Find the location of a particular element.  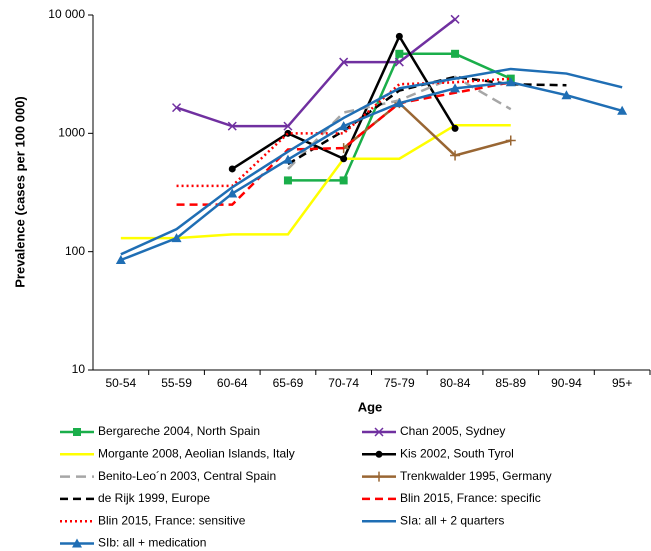

legend-label: Trenkwalder 1995, Germany is located at coordinates (476, 476).